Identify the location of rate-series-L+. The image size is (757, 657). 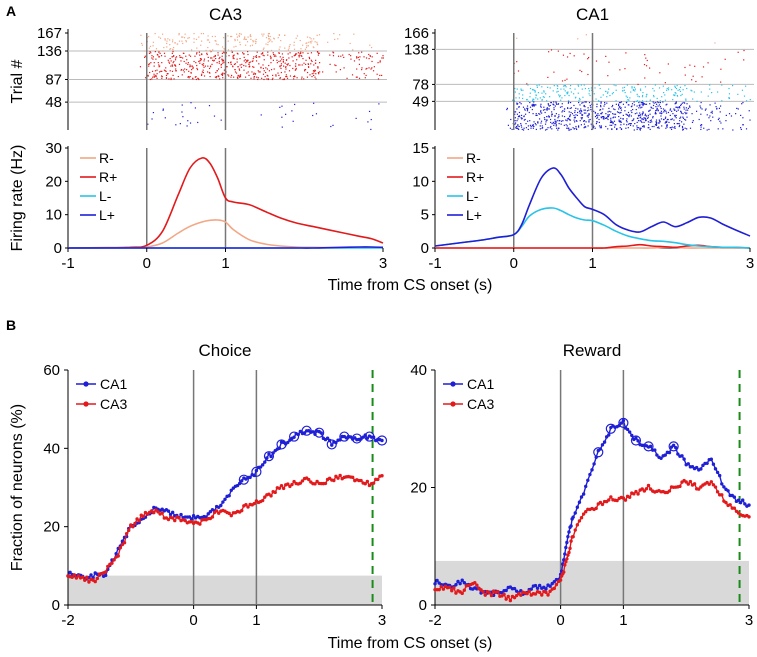
(226, 247).